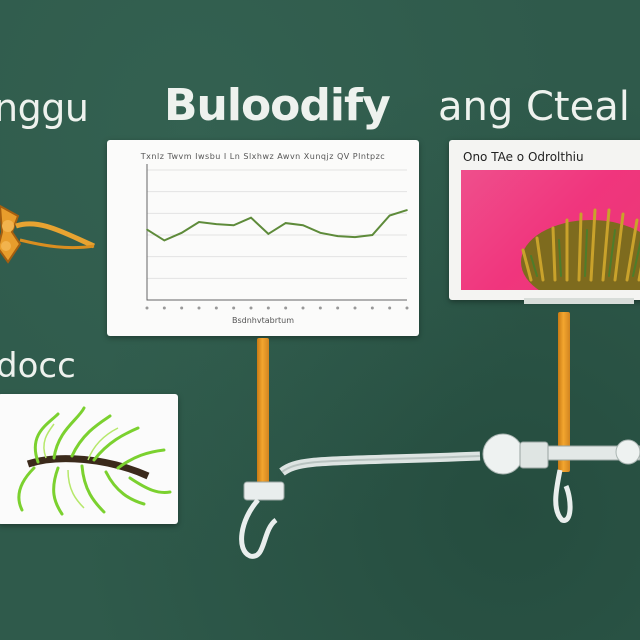 This screenshot has width=640, height=640. I want to click on line-chart, so click(277, 237).